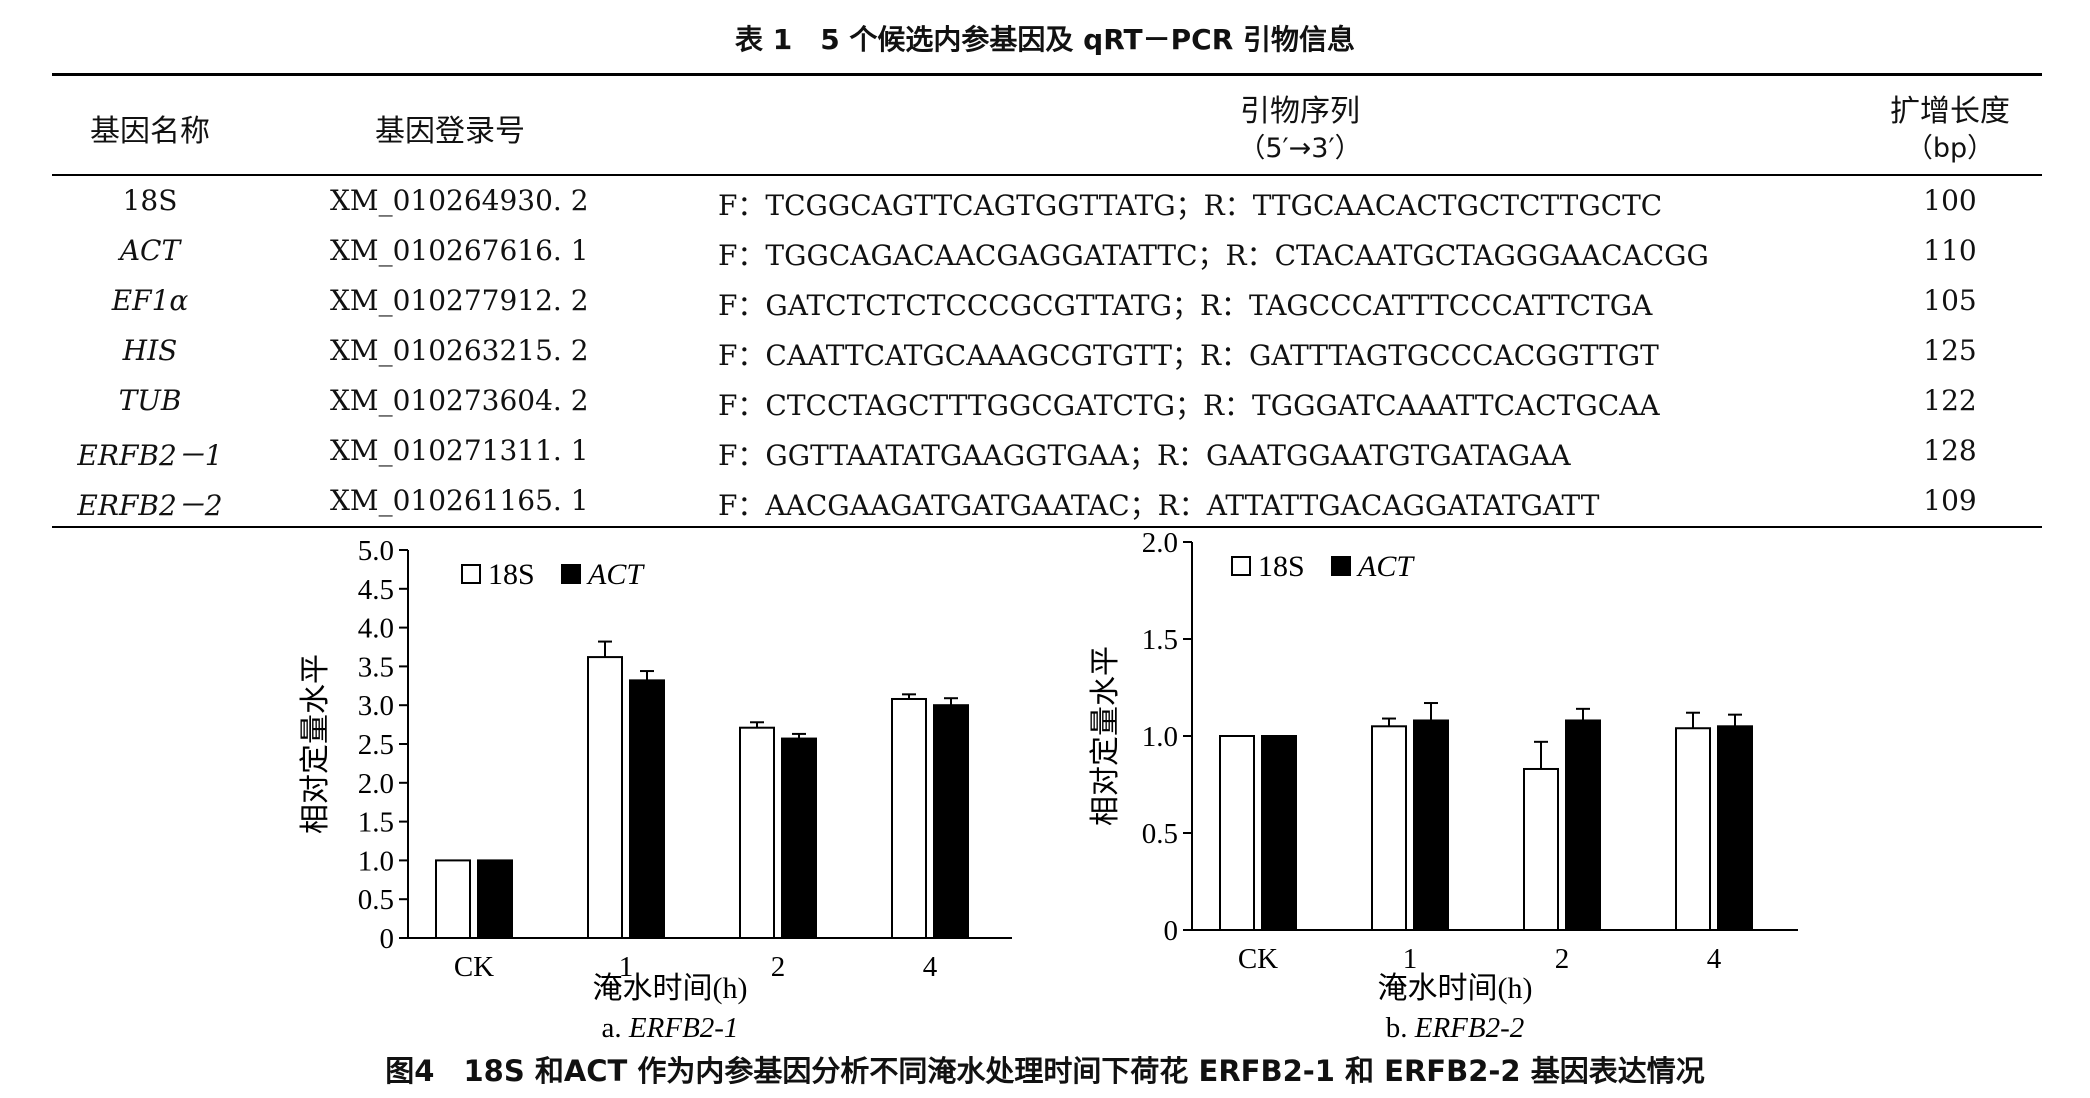 The image size is (2090, 1098). Describe the element at coordinates (615, 574) in the screenshot. I see `chart-a-legend-label: ACT` at that location.